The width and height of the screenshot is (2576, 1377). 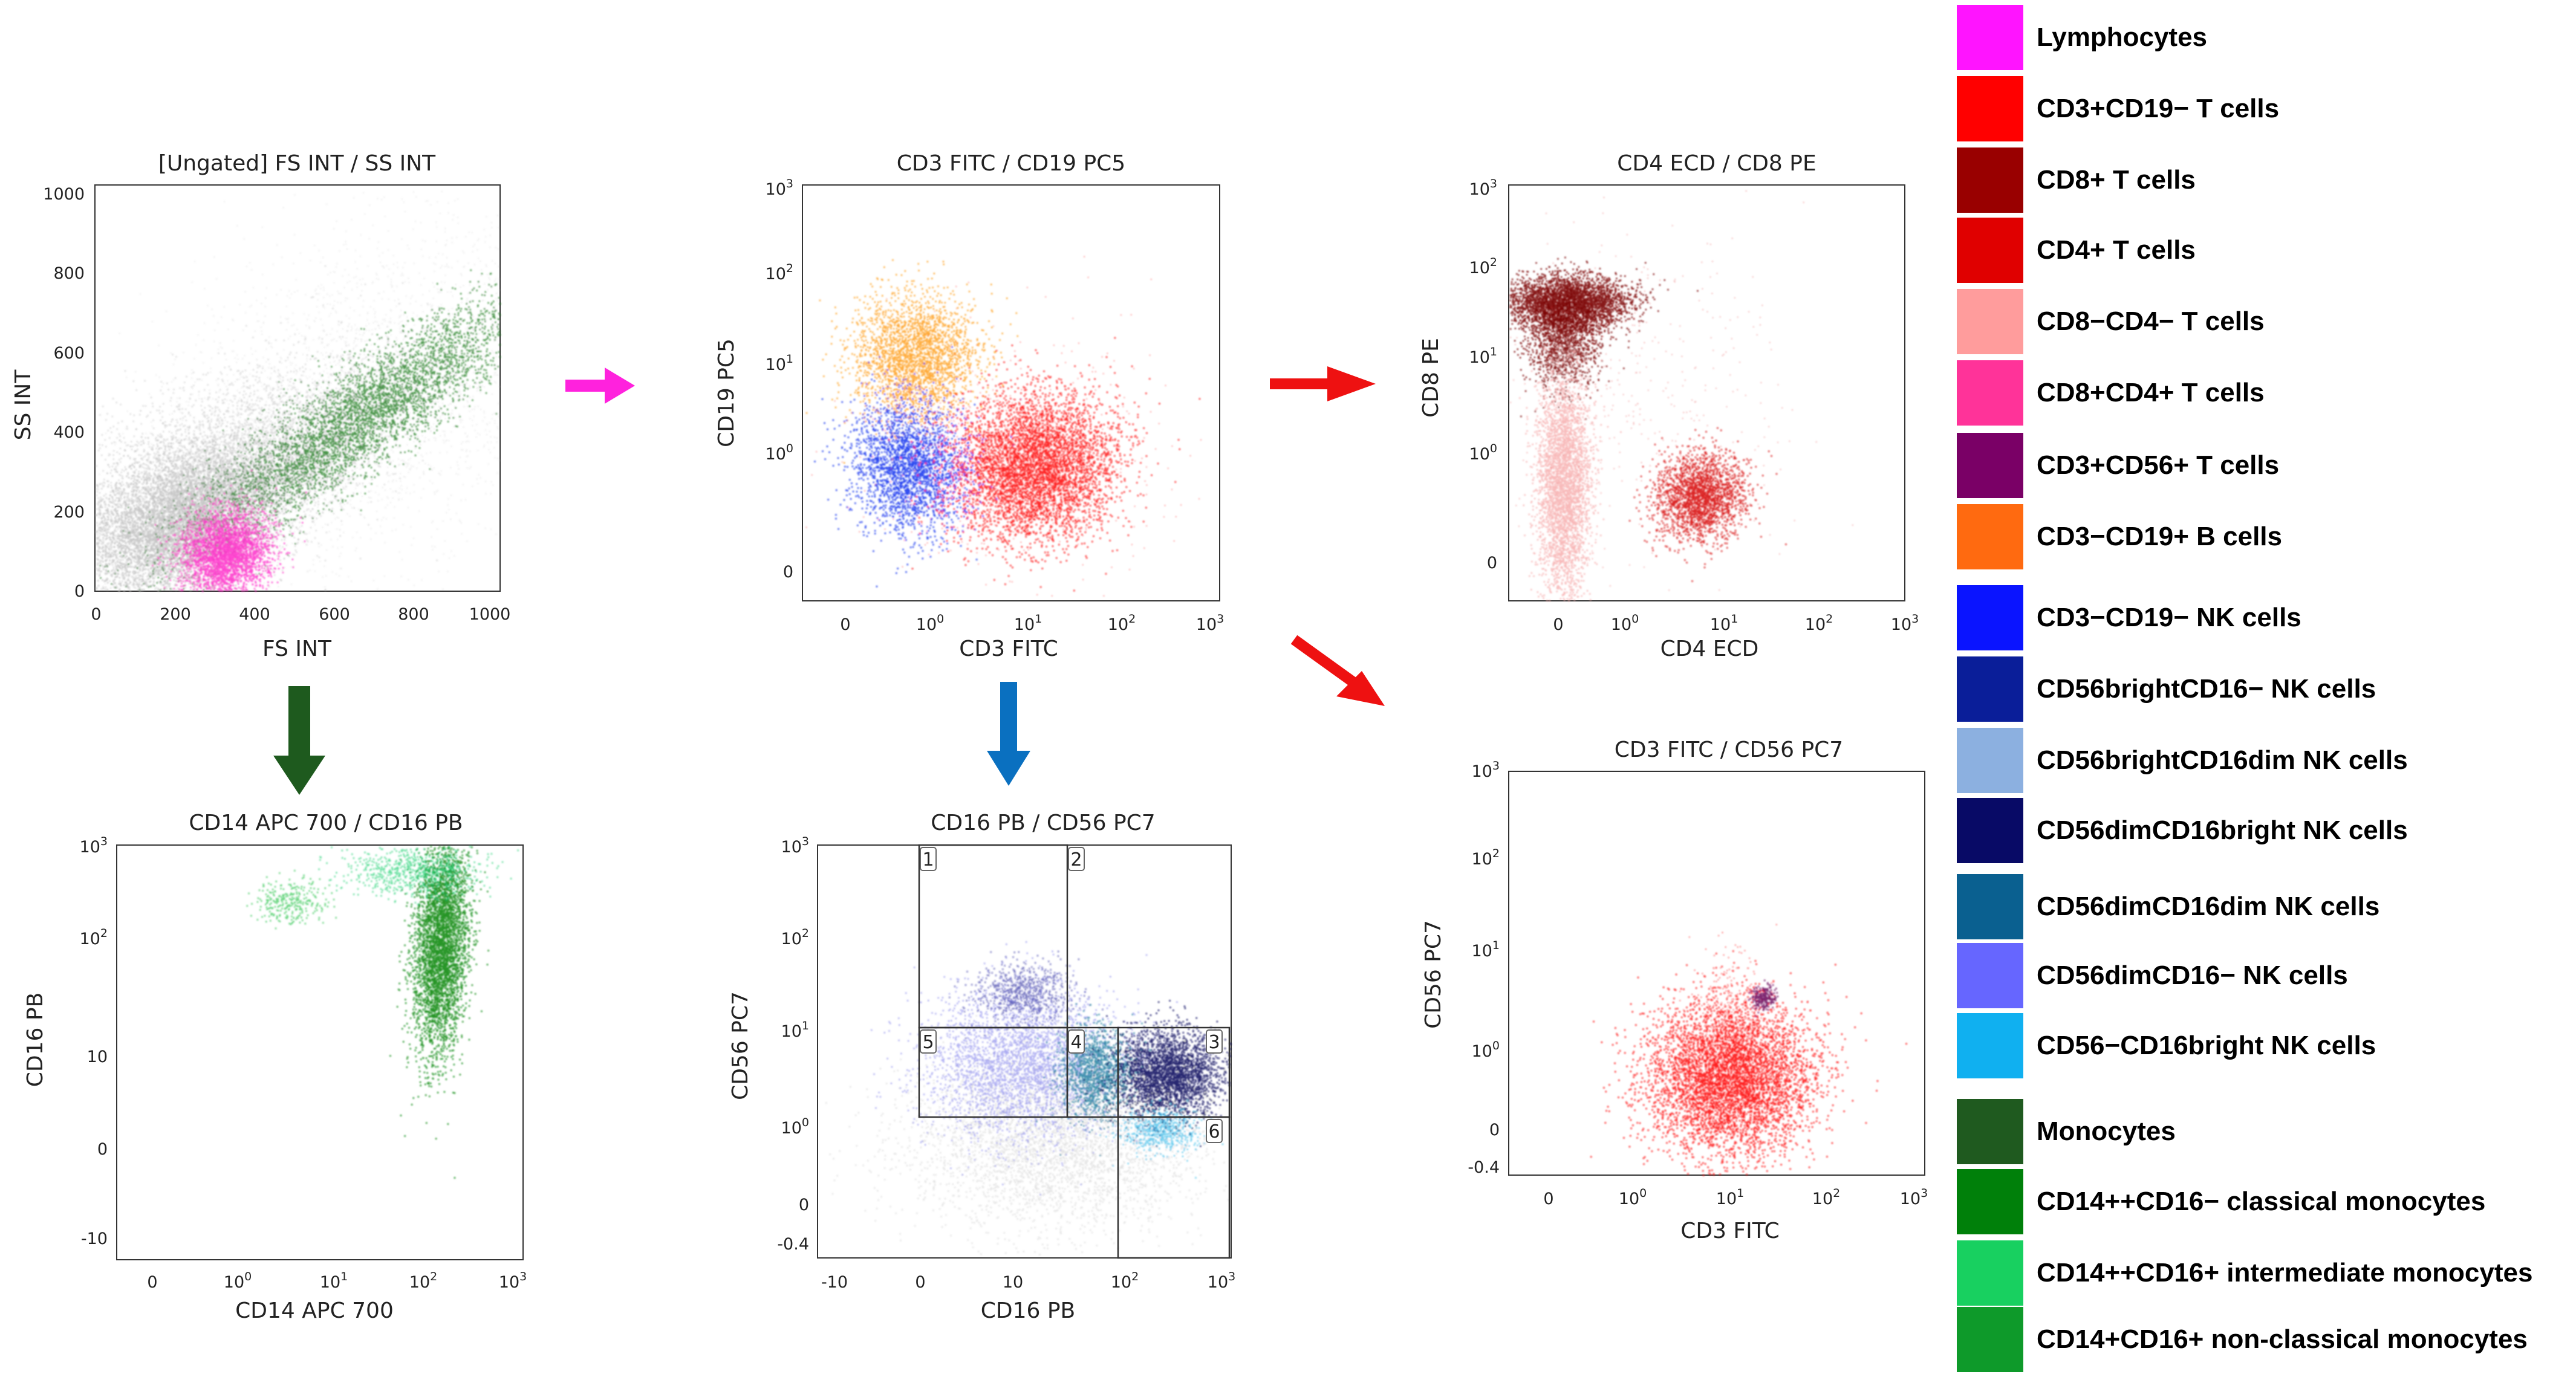 I want to click on panel-4-events, so click(x=1748, y=1050).